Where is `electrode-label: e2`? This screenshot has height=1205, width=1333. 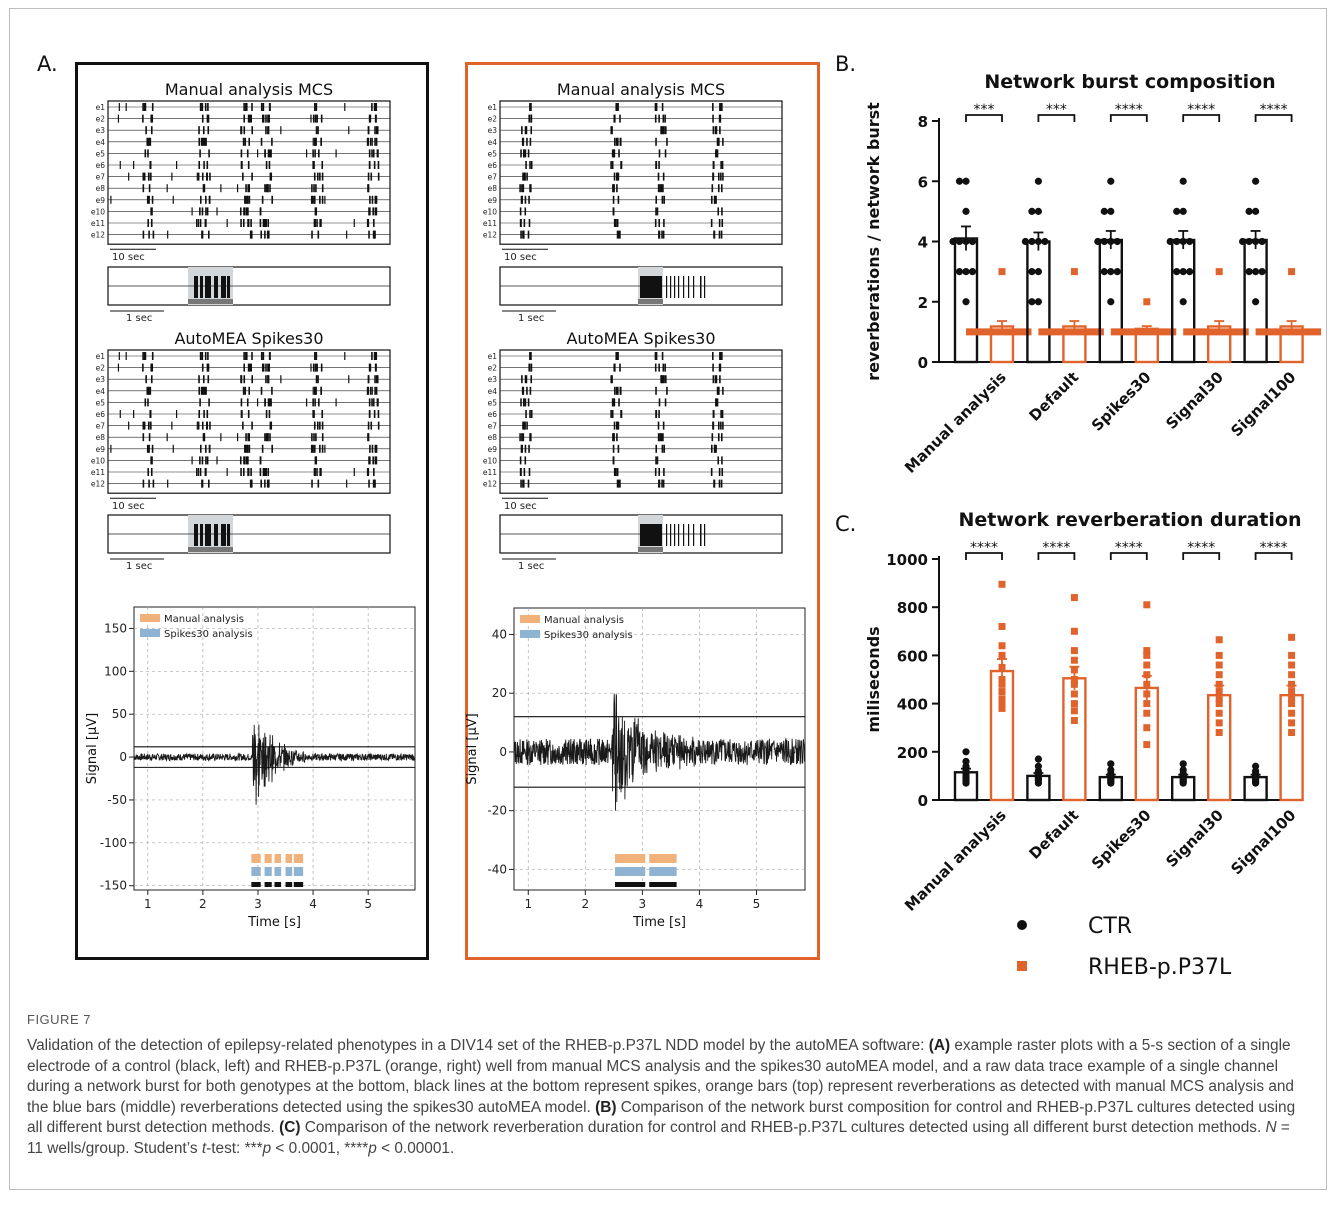 electrode-label: e2 is located at coordinates (101, 119).